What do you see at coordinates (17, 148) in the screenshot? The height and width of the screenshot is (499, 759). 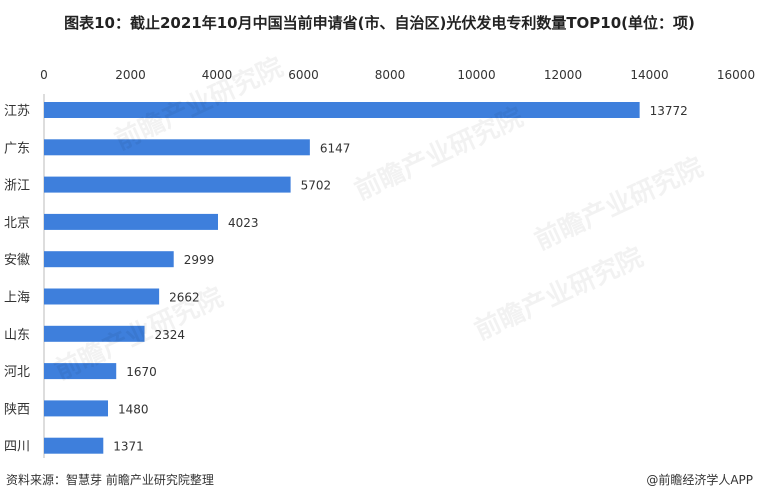 I see `category-label: 广东` at bounding box center [17, 148].